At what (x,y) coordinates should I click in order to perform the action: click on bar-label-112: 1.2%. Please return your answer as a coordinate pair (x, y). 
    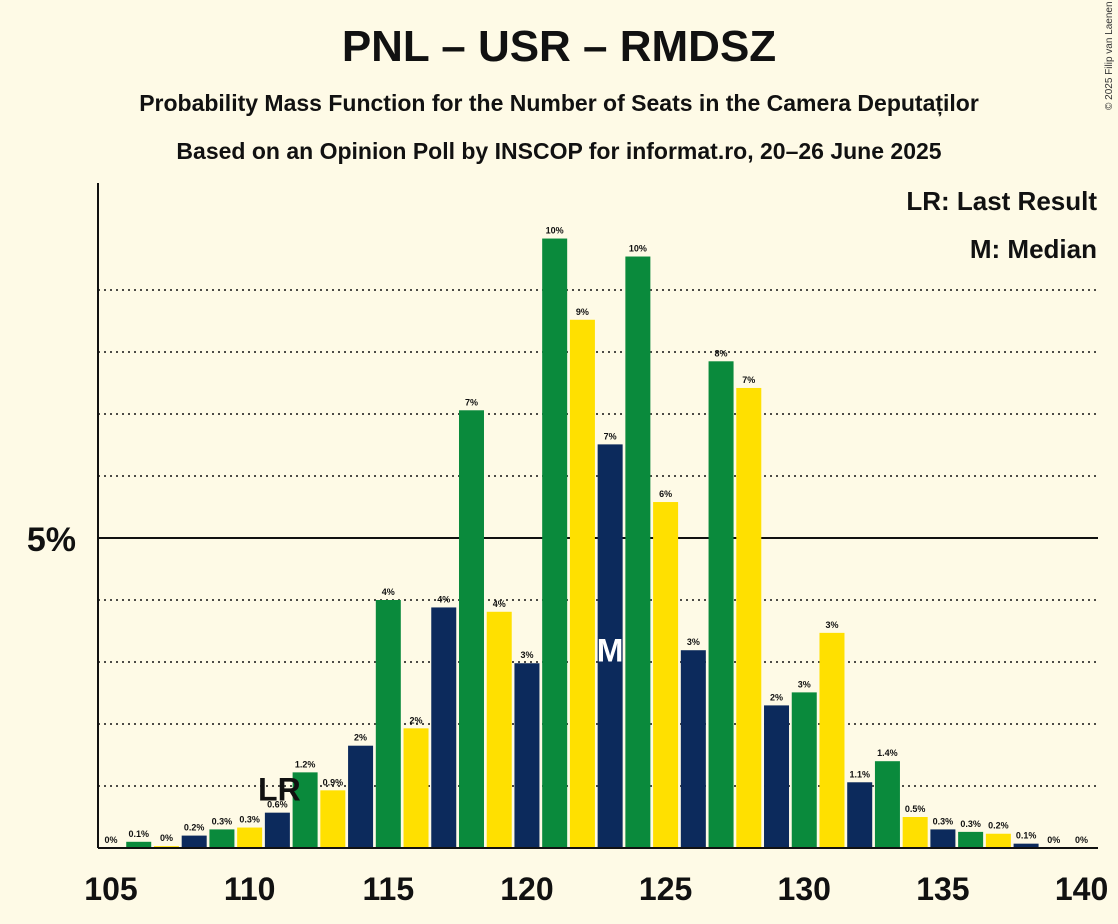
    Looking at the image, I should click on (305, 764).